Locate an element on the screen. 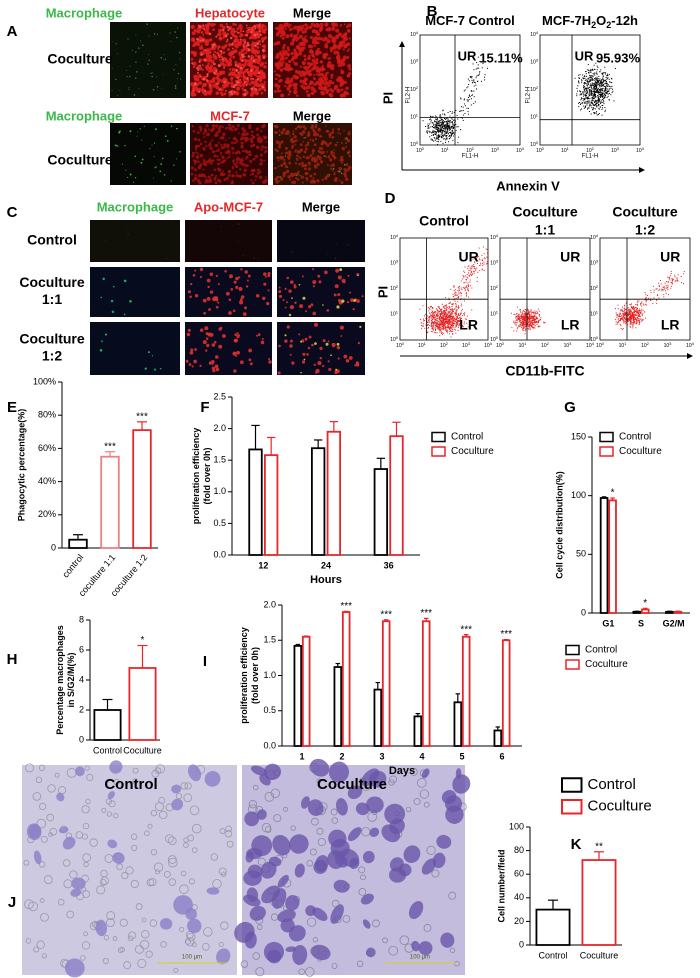  title-part: MCF-7H is located at coordinates (566, 20).